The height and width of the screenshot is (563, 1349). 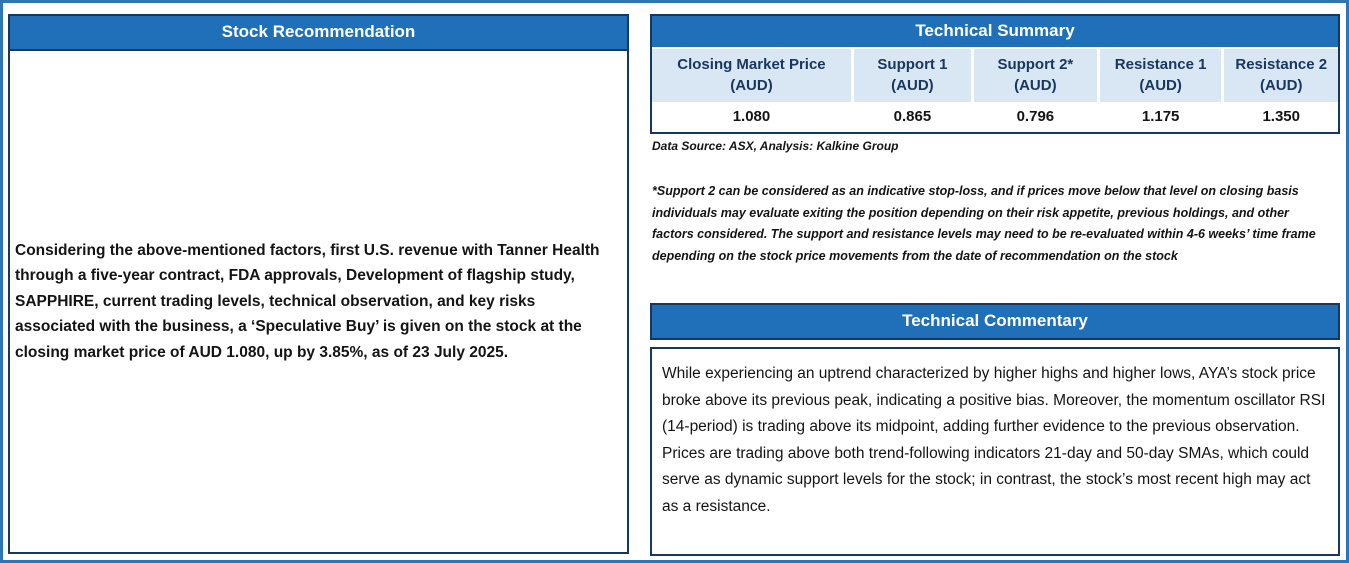 What do you see at coordinates (318, 33) in the screenshot?
I see `stock-recommendation-title: Stock Recommendation` at bounding box center [318, 33].